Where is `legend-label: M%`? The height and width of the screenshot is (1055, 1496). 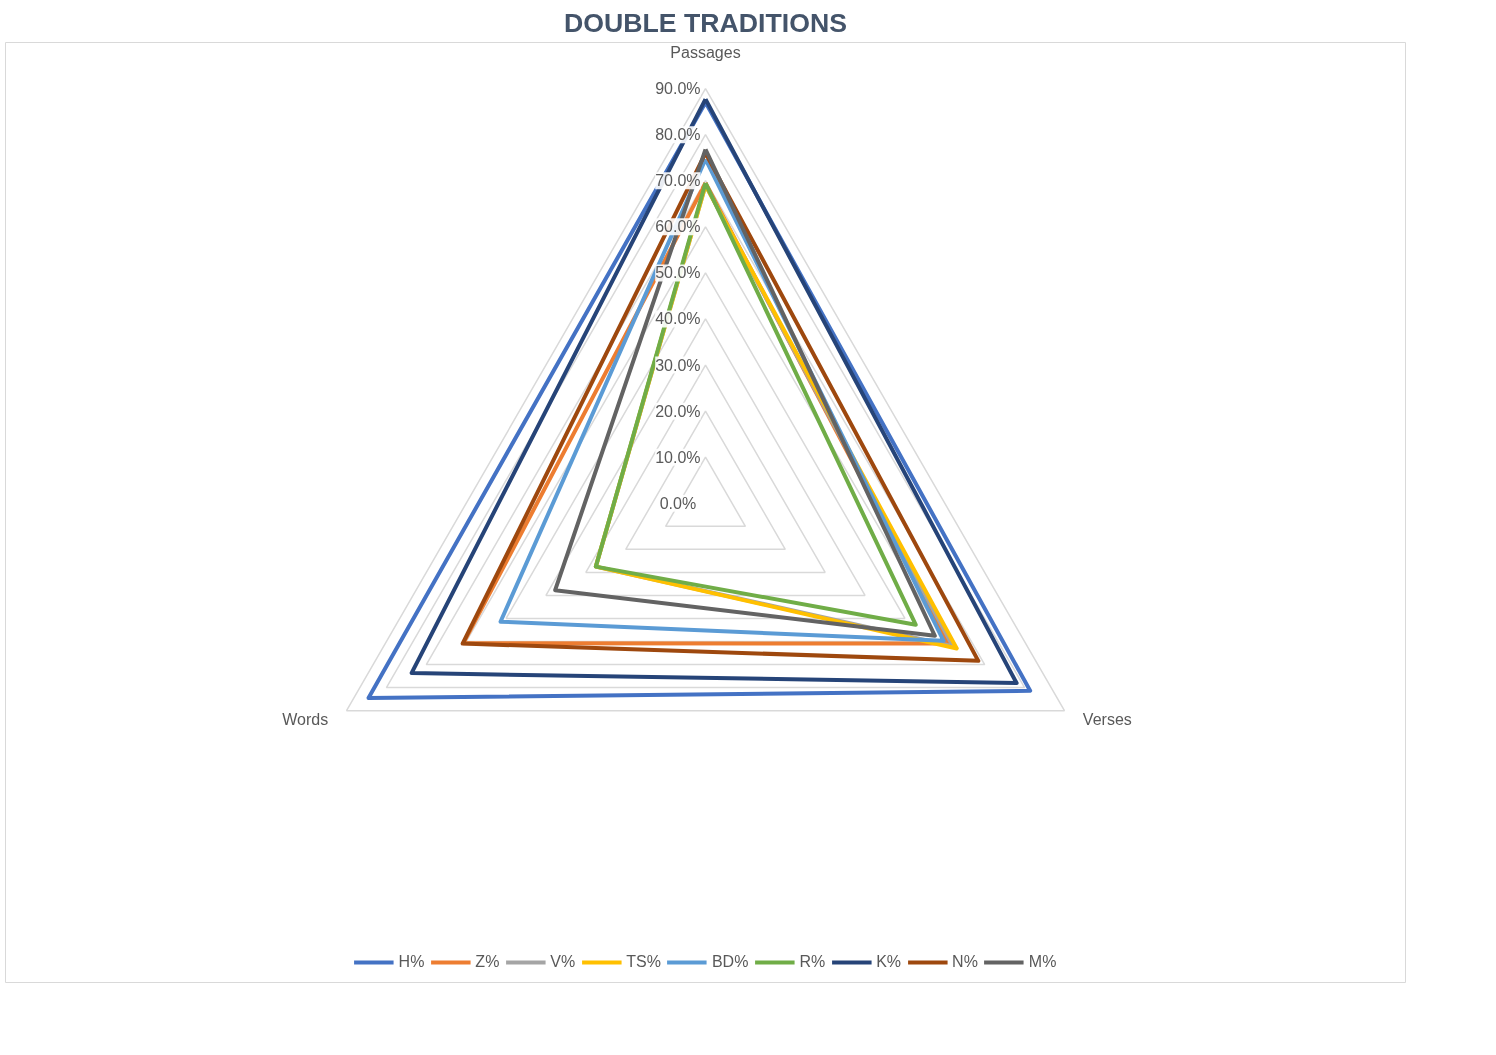
legend-label: M% is located at coordinates (1042, 962).